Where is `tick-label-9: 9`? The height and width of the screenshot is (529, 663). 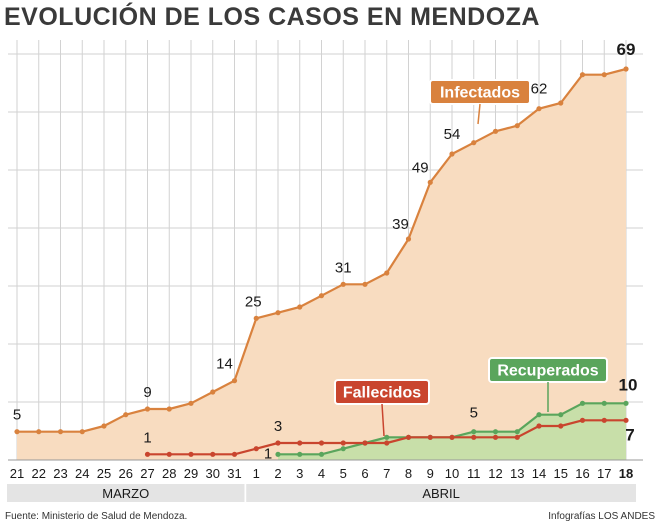 tick-label-9: 9 is located at coordinates (430, 473).